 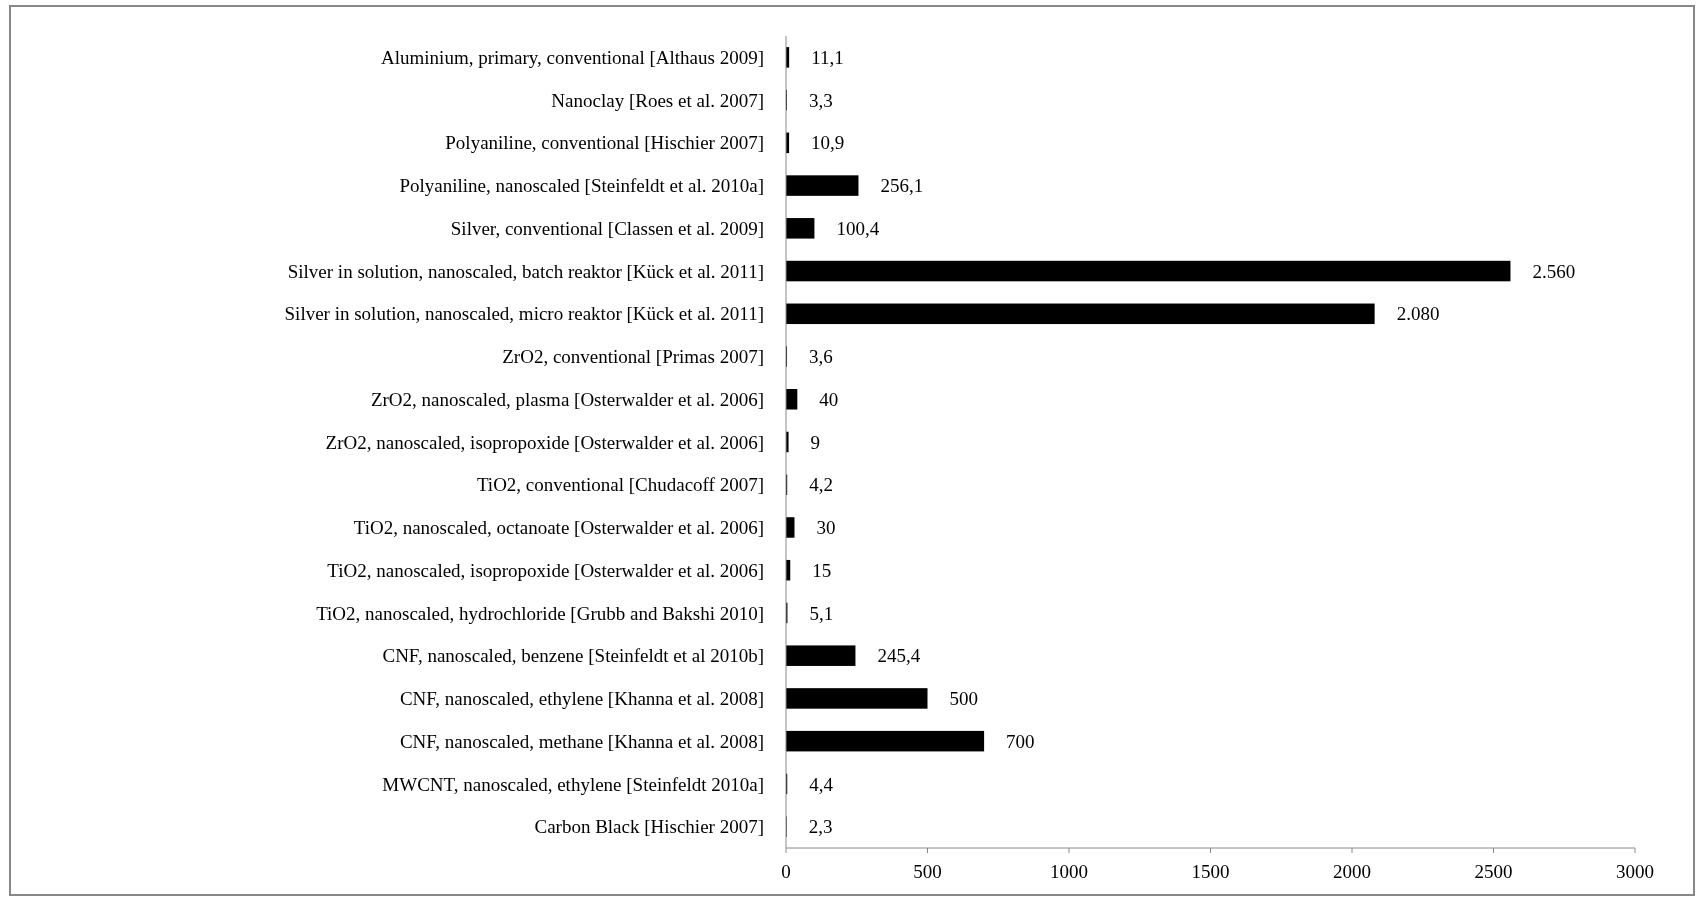 I want to click on y-tick-label: Silver, conventional [Classen et al. 2009], so click(x=607, y=228).